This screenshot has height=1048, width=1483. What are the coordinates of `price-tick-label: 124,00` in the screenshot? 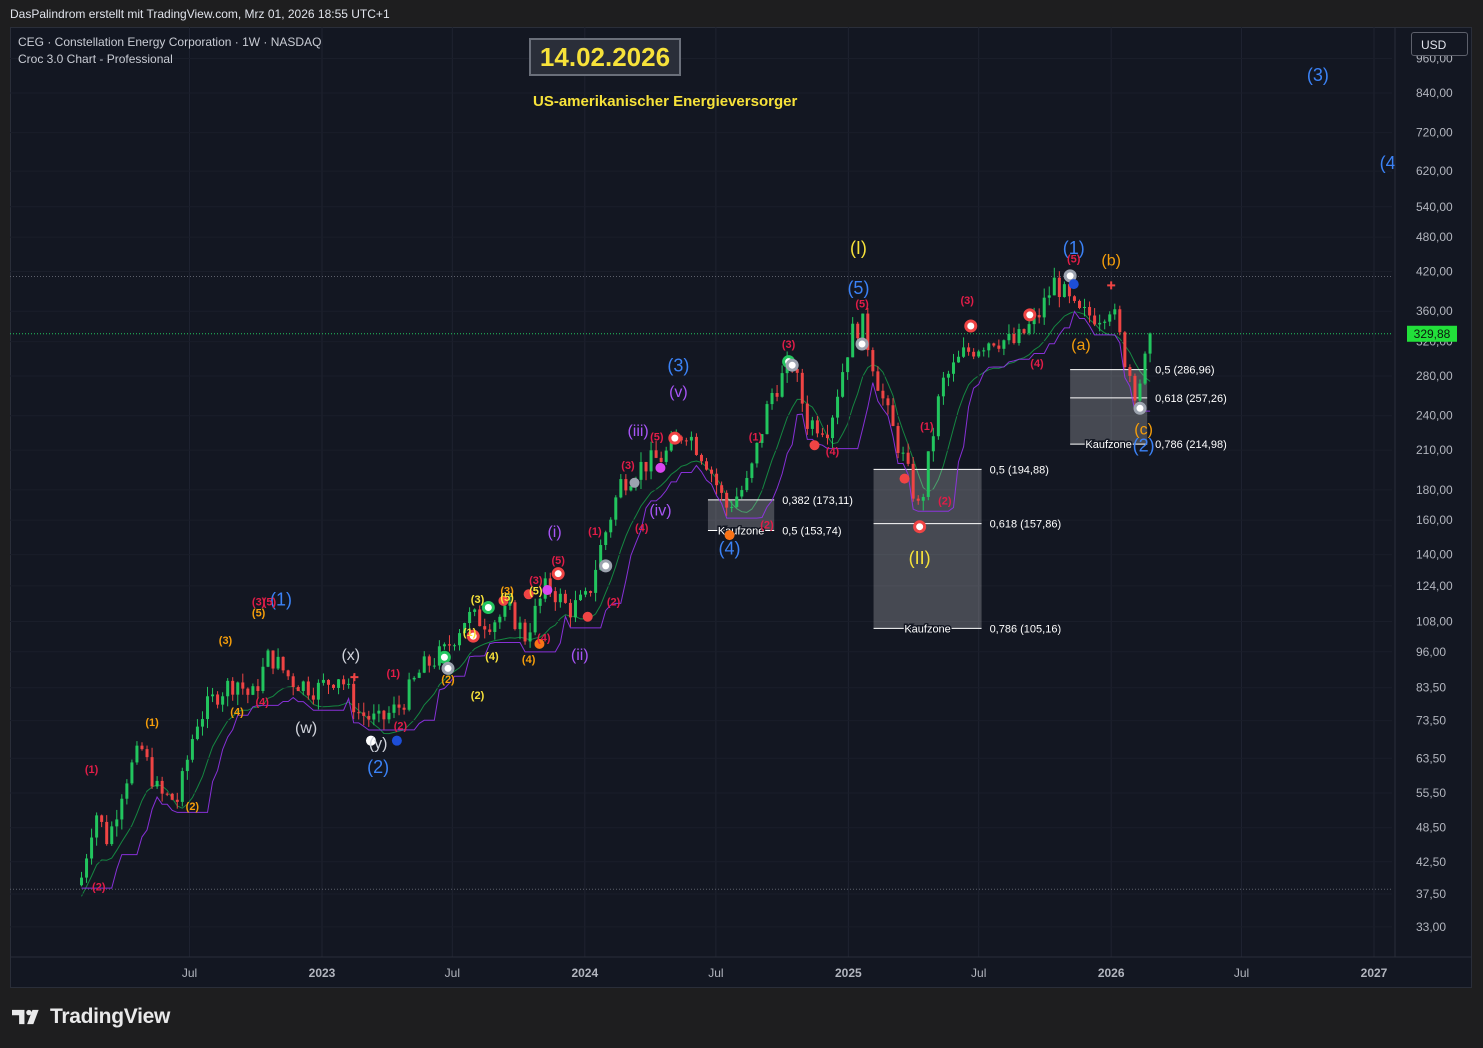 It's located at (1434, 586).